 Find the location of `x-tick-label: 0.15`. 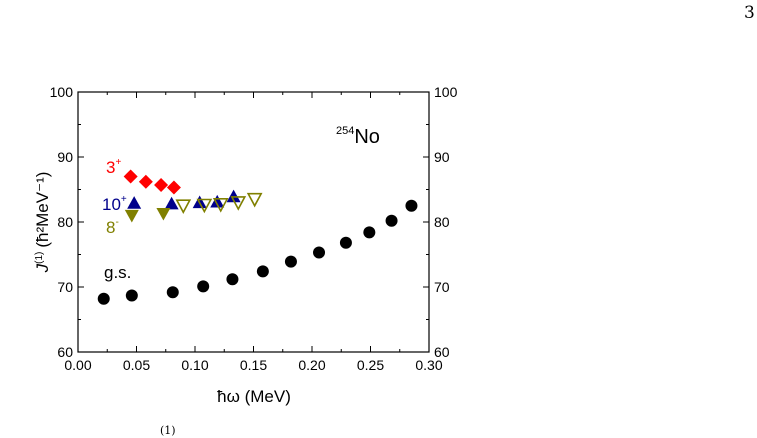

x-tick-label: 0.15 is located at coordinates (253, 365).